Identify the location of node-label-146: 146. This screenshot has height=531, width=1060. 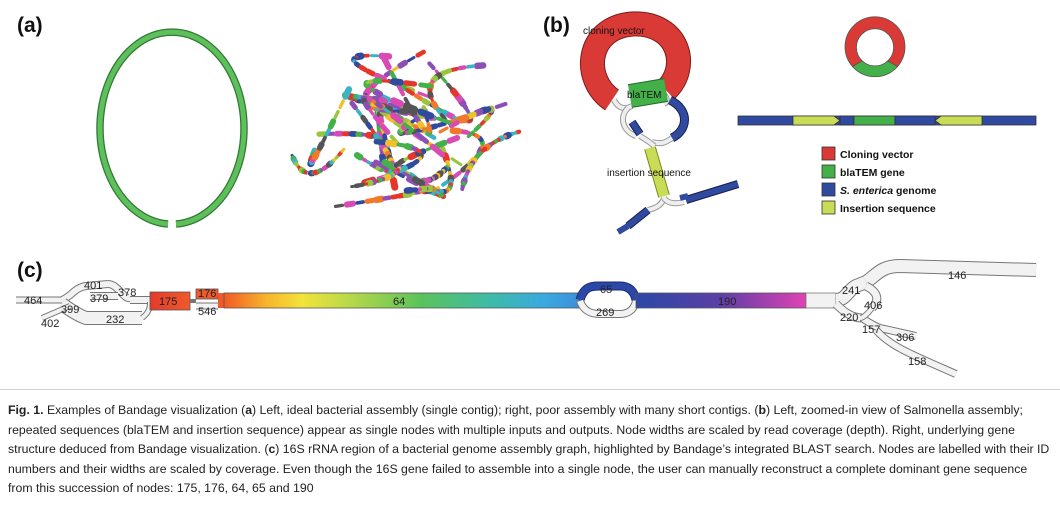
(957, 276).